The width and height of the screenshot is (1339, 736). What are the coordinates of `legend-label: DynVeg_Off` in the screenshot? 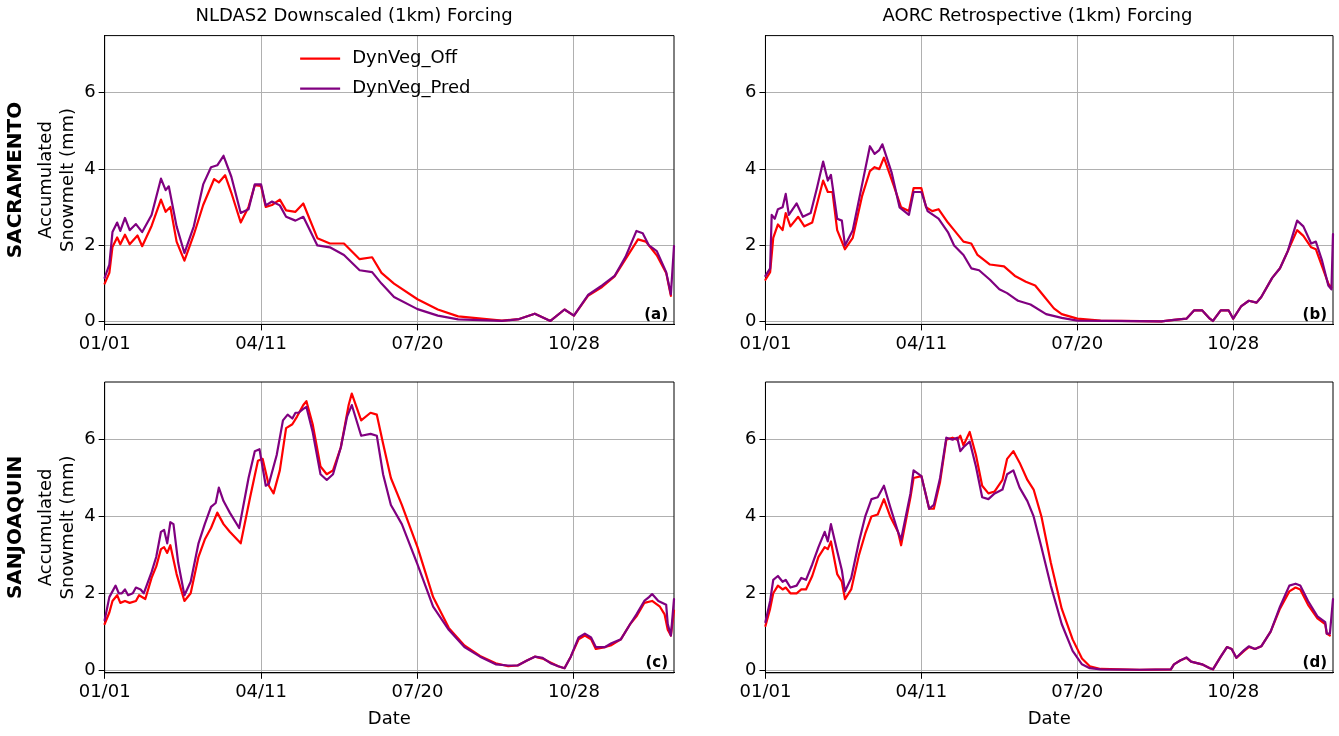 It's located at (405, 57).